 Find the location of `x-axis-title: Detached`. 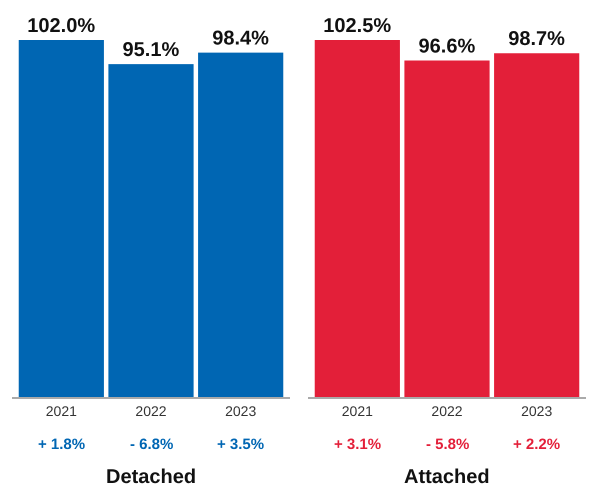

x-axis-title: Detached is located at coordinates (151, 477).